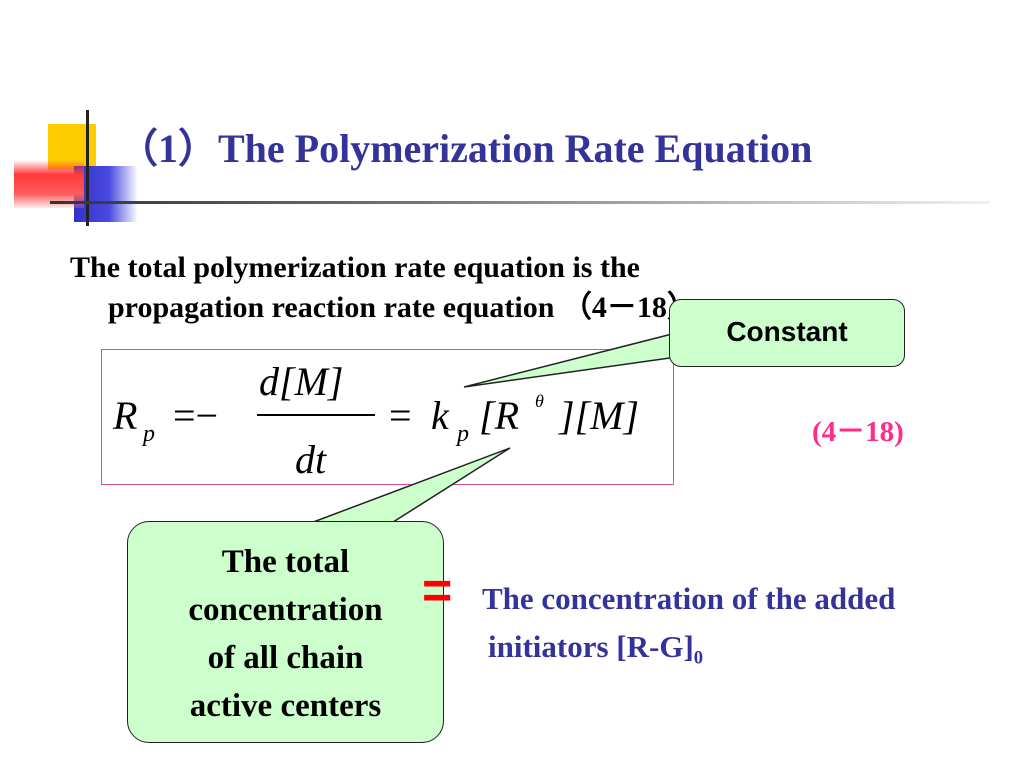  What do you see at coordinates (148, 434) in the screenshot?
I see `eq-rp-sub: p` at bounding box center [148, 434].